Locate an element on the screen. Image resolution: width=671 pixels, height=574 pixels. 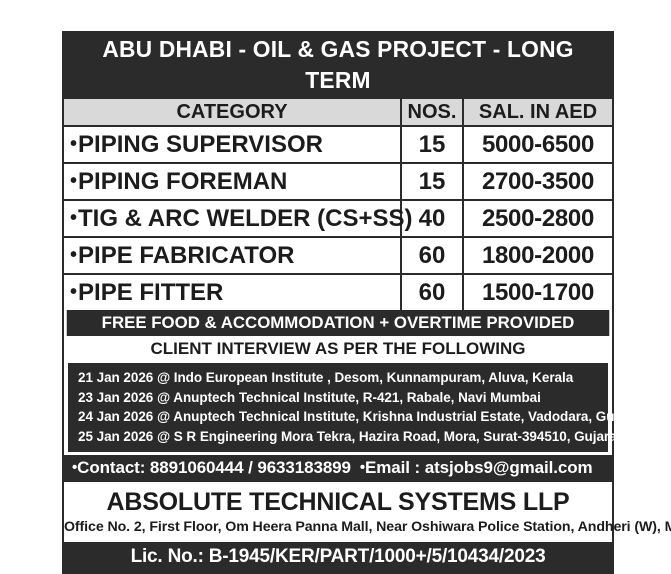
cell-category: •TIG & ARC WELDER (CS+SS) is located at coordinates (238, 218).